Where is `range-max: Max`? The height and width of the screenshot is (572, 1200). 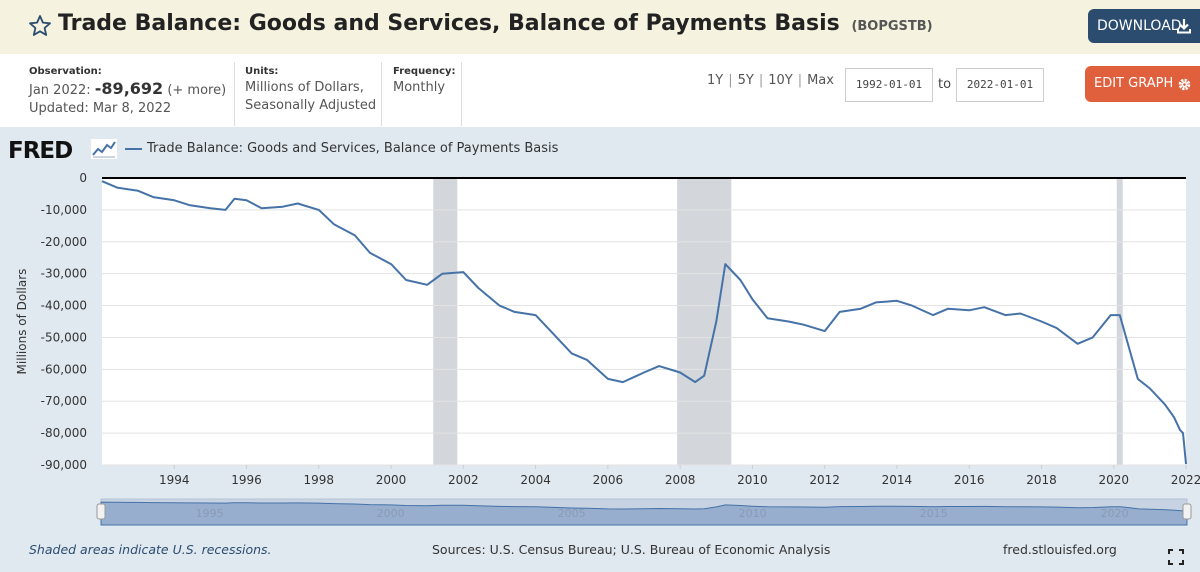
range-max: Max is located at coordinates (820, 80).